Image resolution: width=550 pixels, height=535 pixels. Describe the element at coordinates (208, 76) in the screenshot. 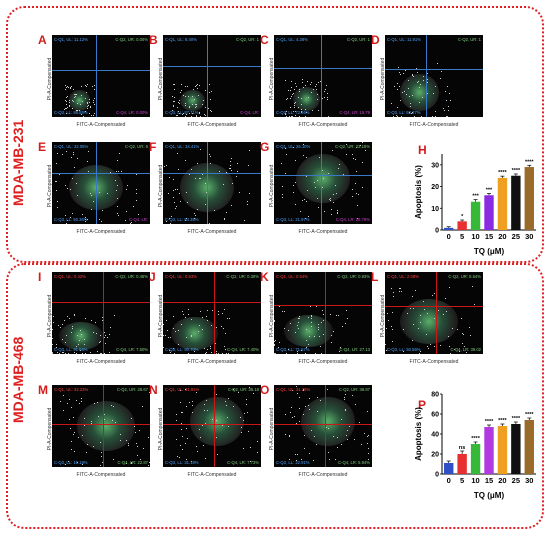

I see `quadrant-gate-vertical` at that location.